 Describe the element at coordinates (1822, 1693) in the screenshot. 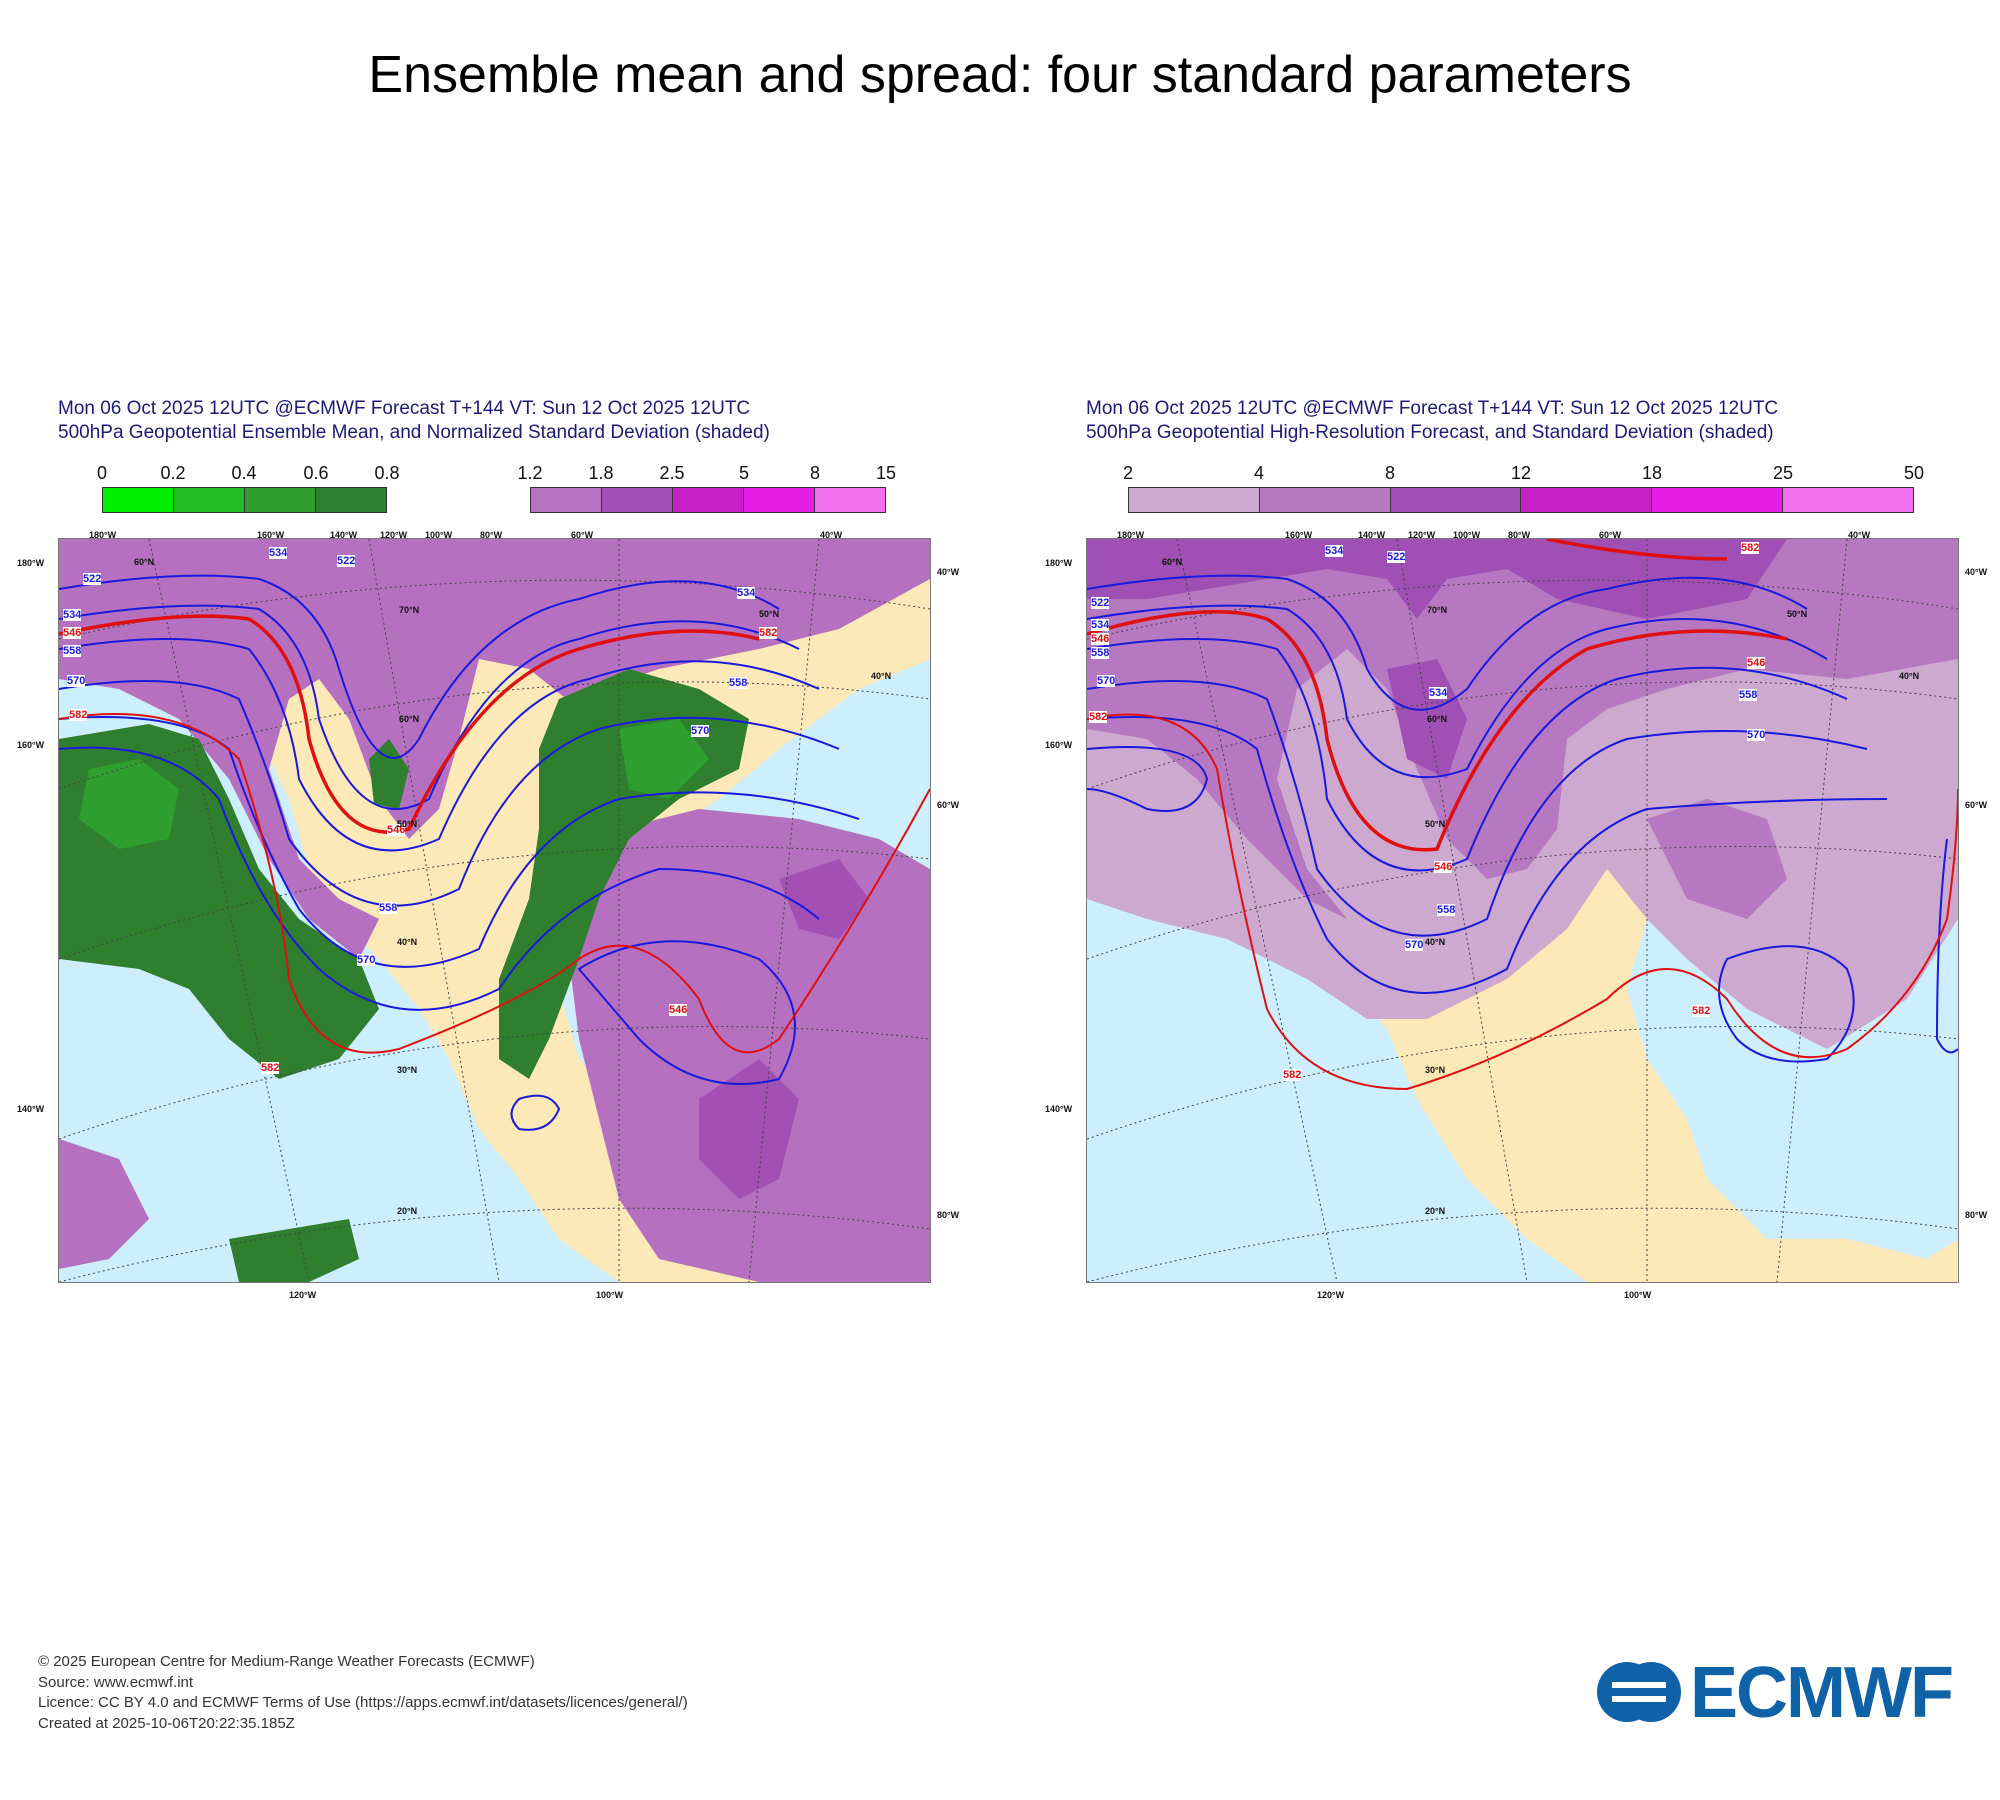

I see `ecmwf-logo-text: ECMWF` at that location.